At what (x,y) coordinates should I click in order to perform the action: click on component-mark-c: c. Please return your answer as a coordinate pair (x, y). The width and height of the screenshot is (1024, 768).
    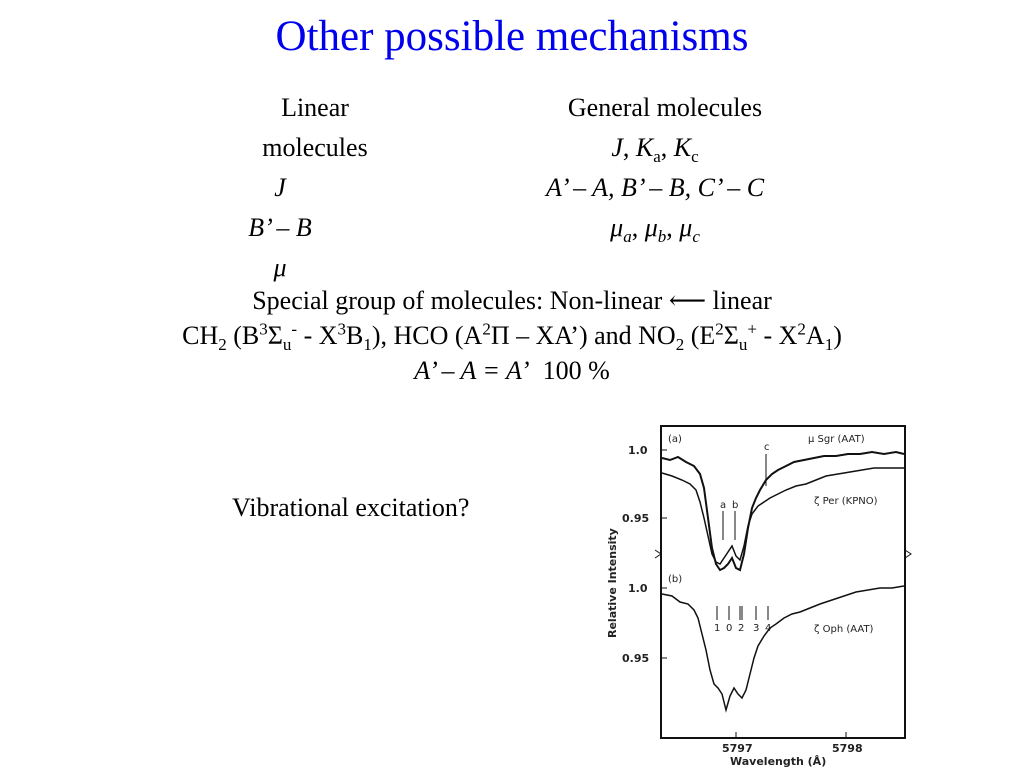
    Looking at the image, I should click on (767, 447).